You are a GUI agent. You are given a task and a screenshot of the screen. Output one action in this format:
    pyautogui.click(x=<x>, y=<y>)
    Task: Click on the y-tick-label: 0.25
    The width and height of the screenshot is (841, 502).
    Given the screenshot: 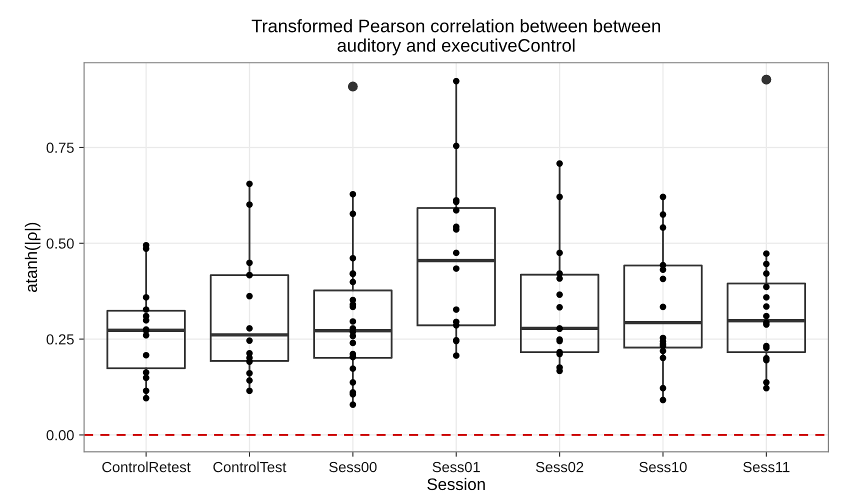 What is the action you would take?
    pyautogui.click(x=60, y=339)
    